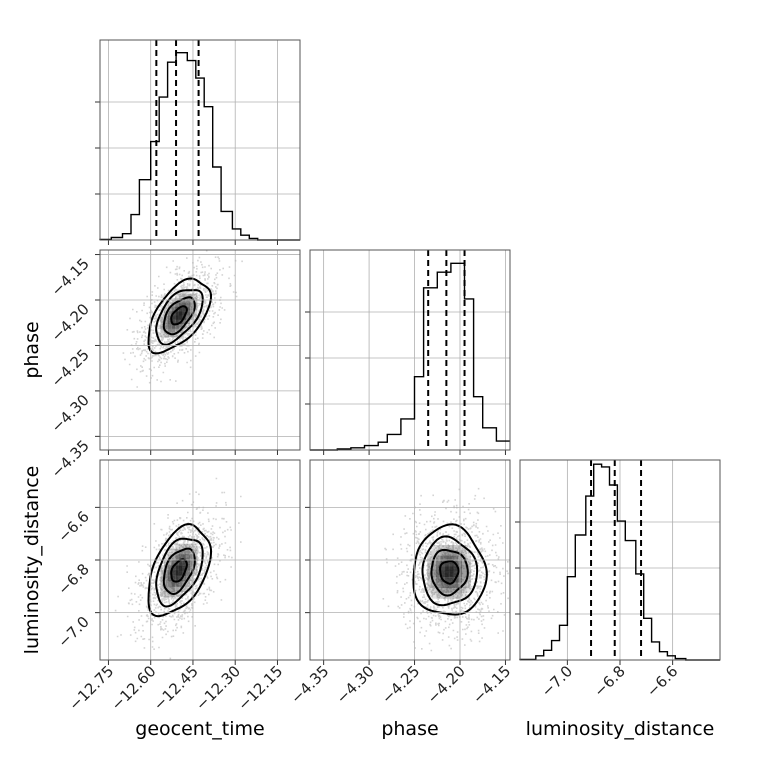 This screenshot has height=760, width=760. Describe the element at coordinates (410, 356) in the screenshot. I see `hist-phase-step` at that location.